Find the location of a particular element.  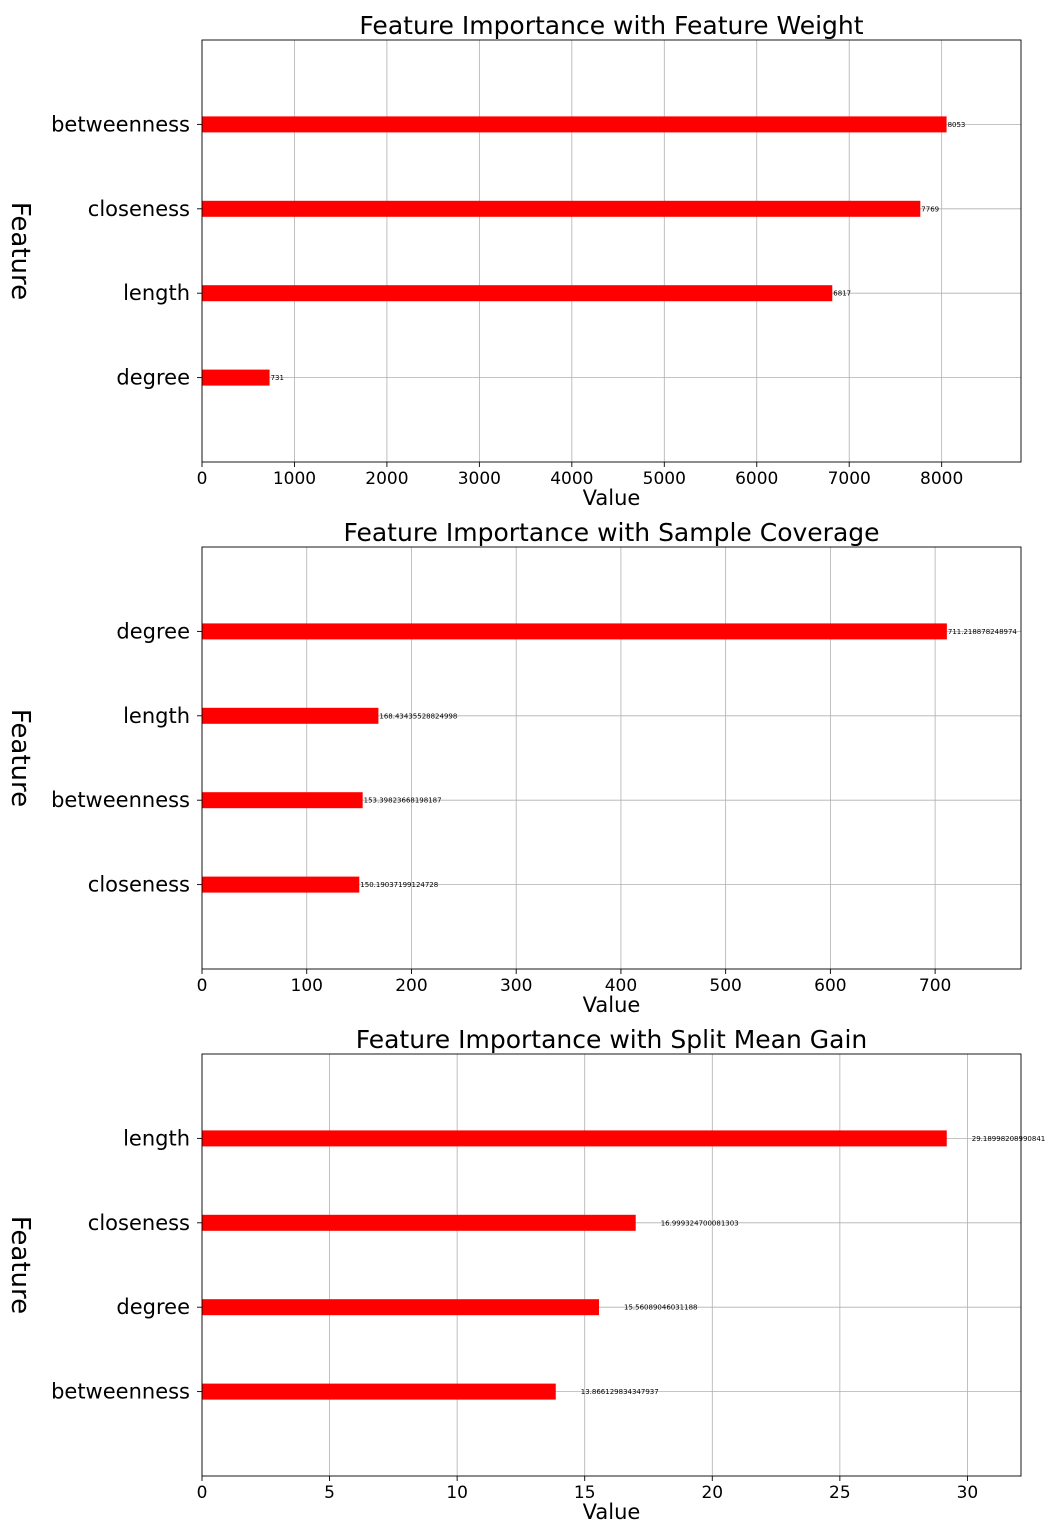

data-label: 7769 is located at coordinates (930, 209).